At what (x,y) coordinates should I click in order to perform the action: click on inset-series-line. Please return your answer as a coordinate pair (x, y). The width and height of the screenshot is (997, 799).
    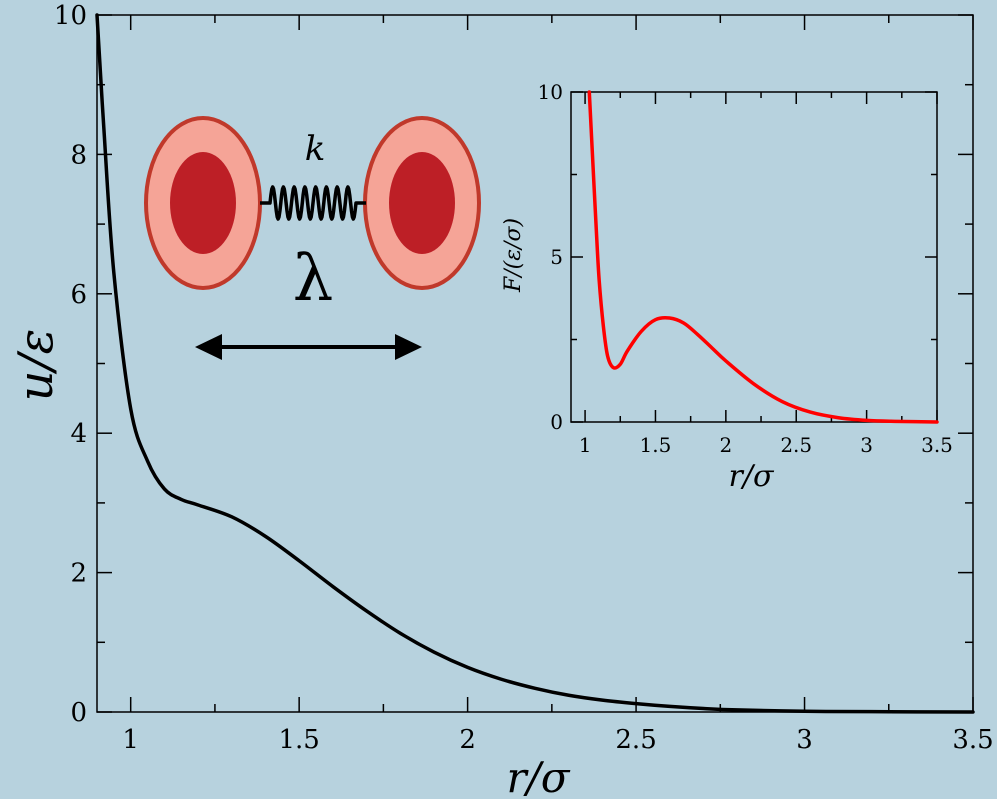
    Looking at the image, I should click on (763, 257).